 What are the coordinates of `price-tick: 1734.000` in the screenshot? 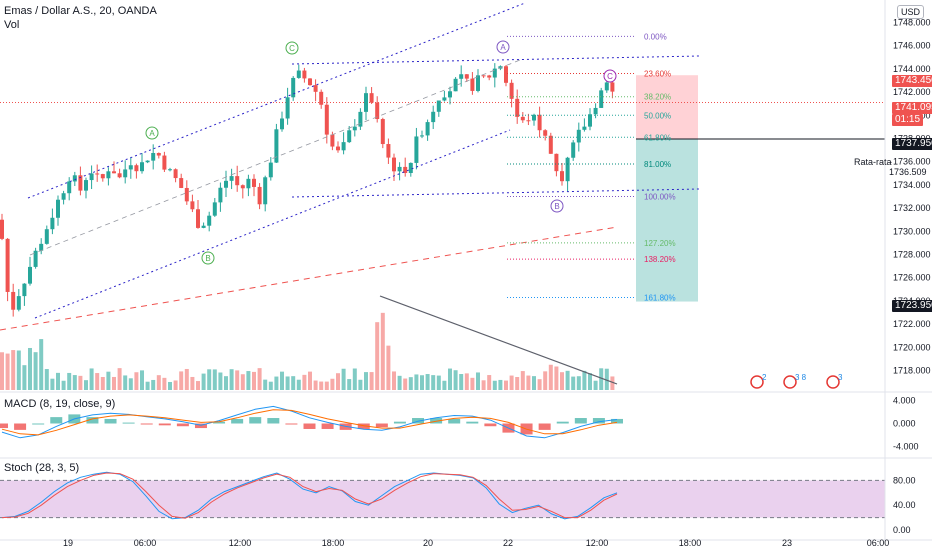 It's located at (912, 185).